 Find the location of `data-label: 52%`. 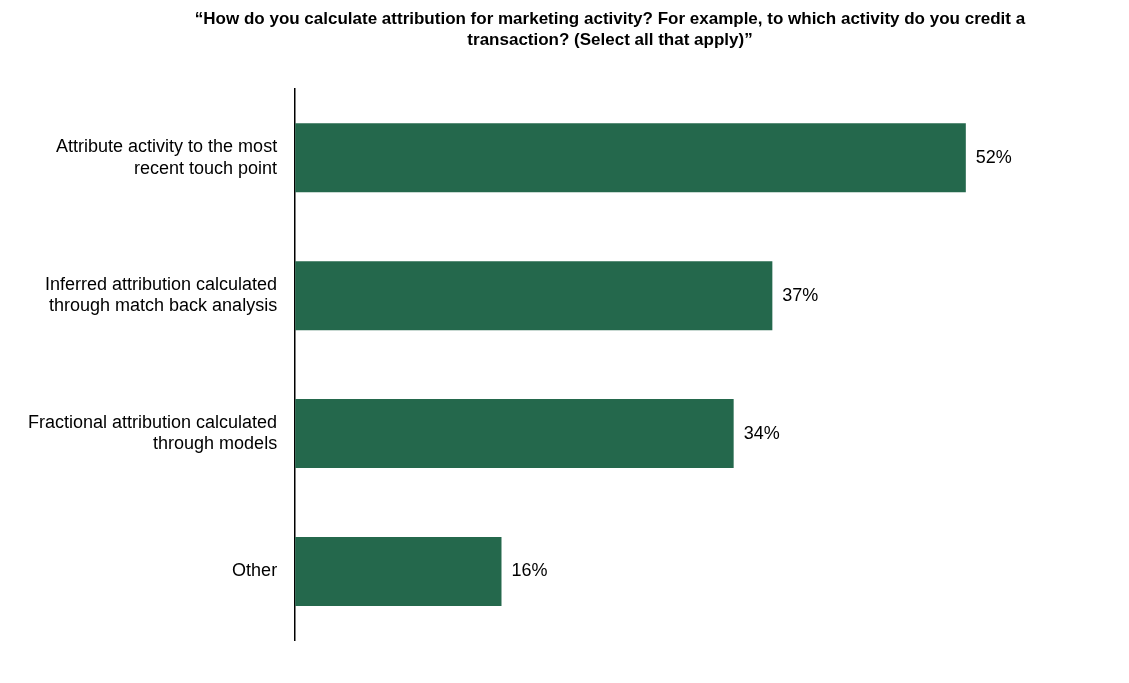

data-label: 52% is located at coordinates (993, 156).